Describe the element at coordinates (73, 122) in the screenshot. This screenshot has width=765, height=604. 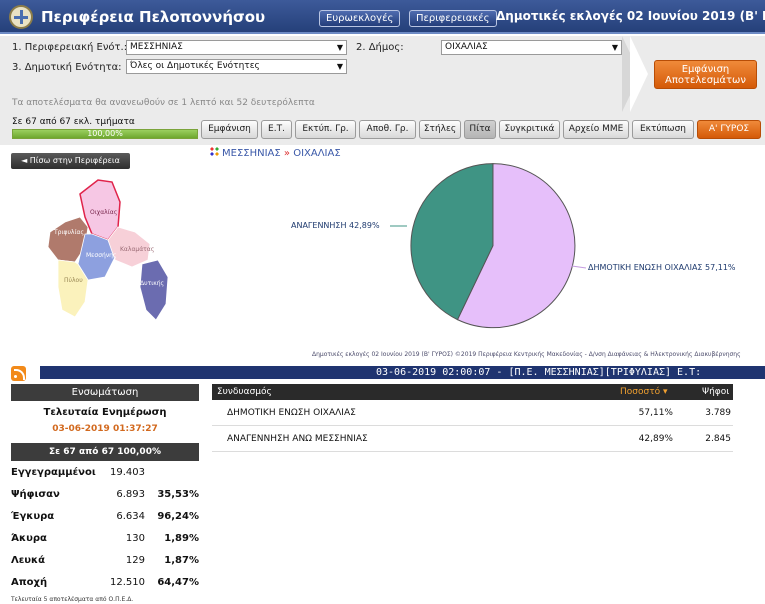
I see `progress-text: Σε 67 από 67 εκλ. τμήματα` at that location.